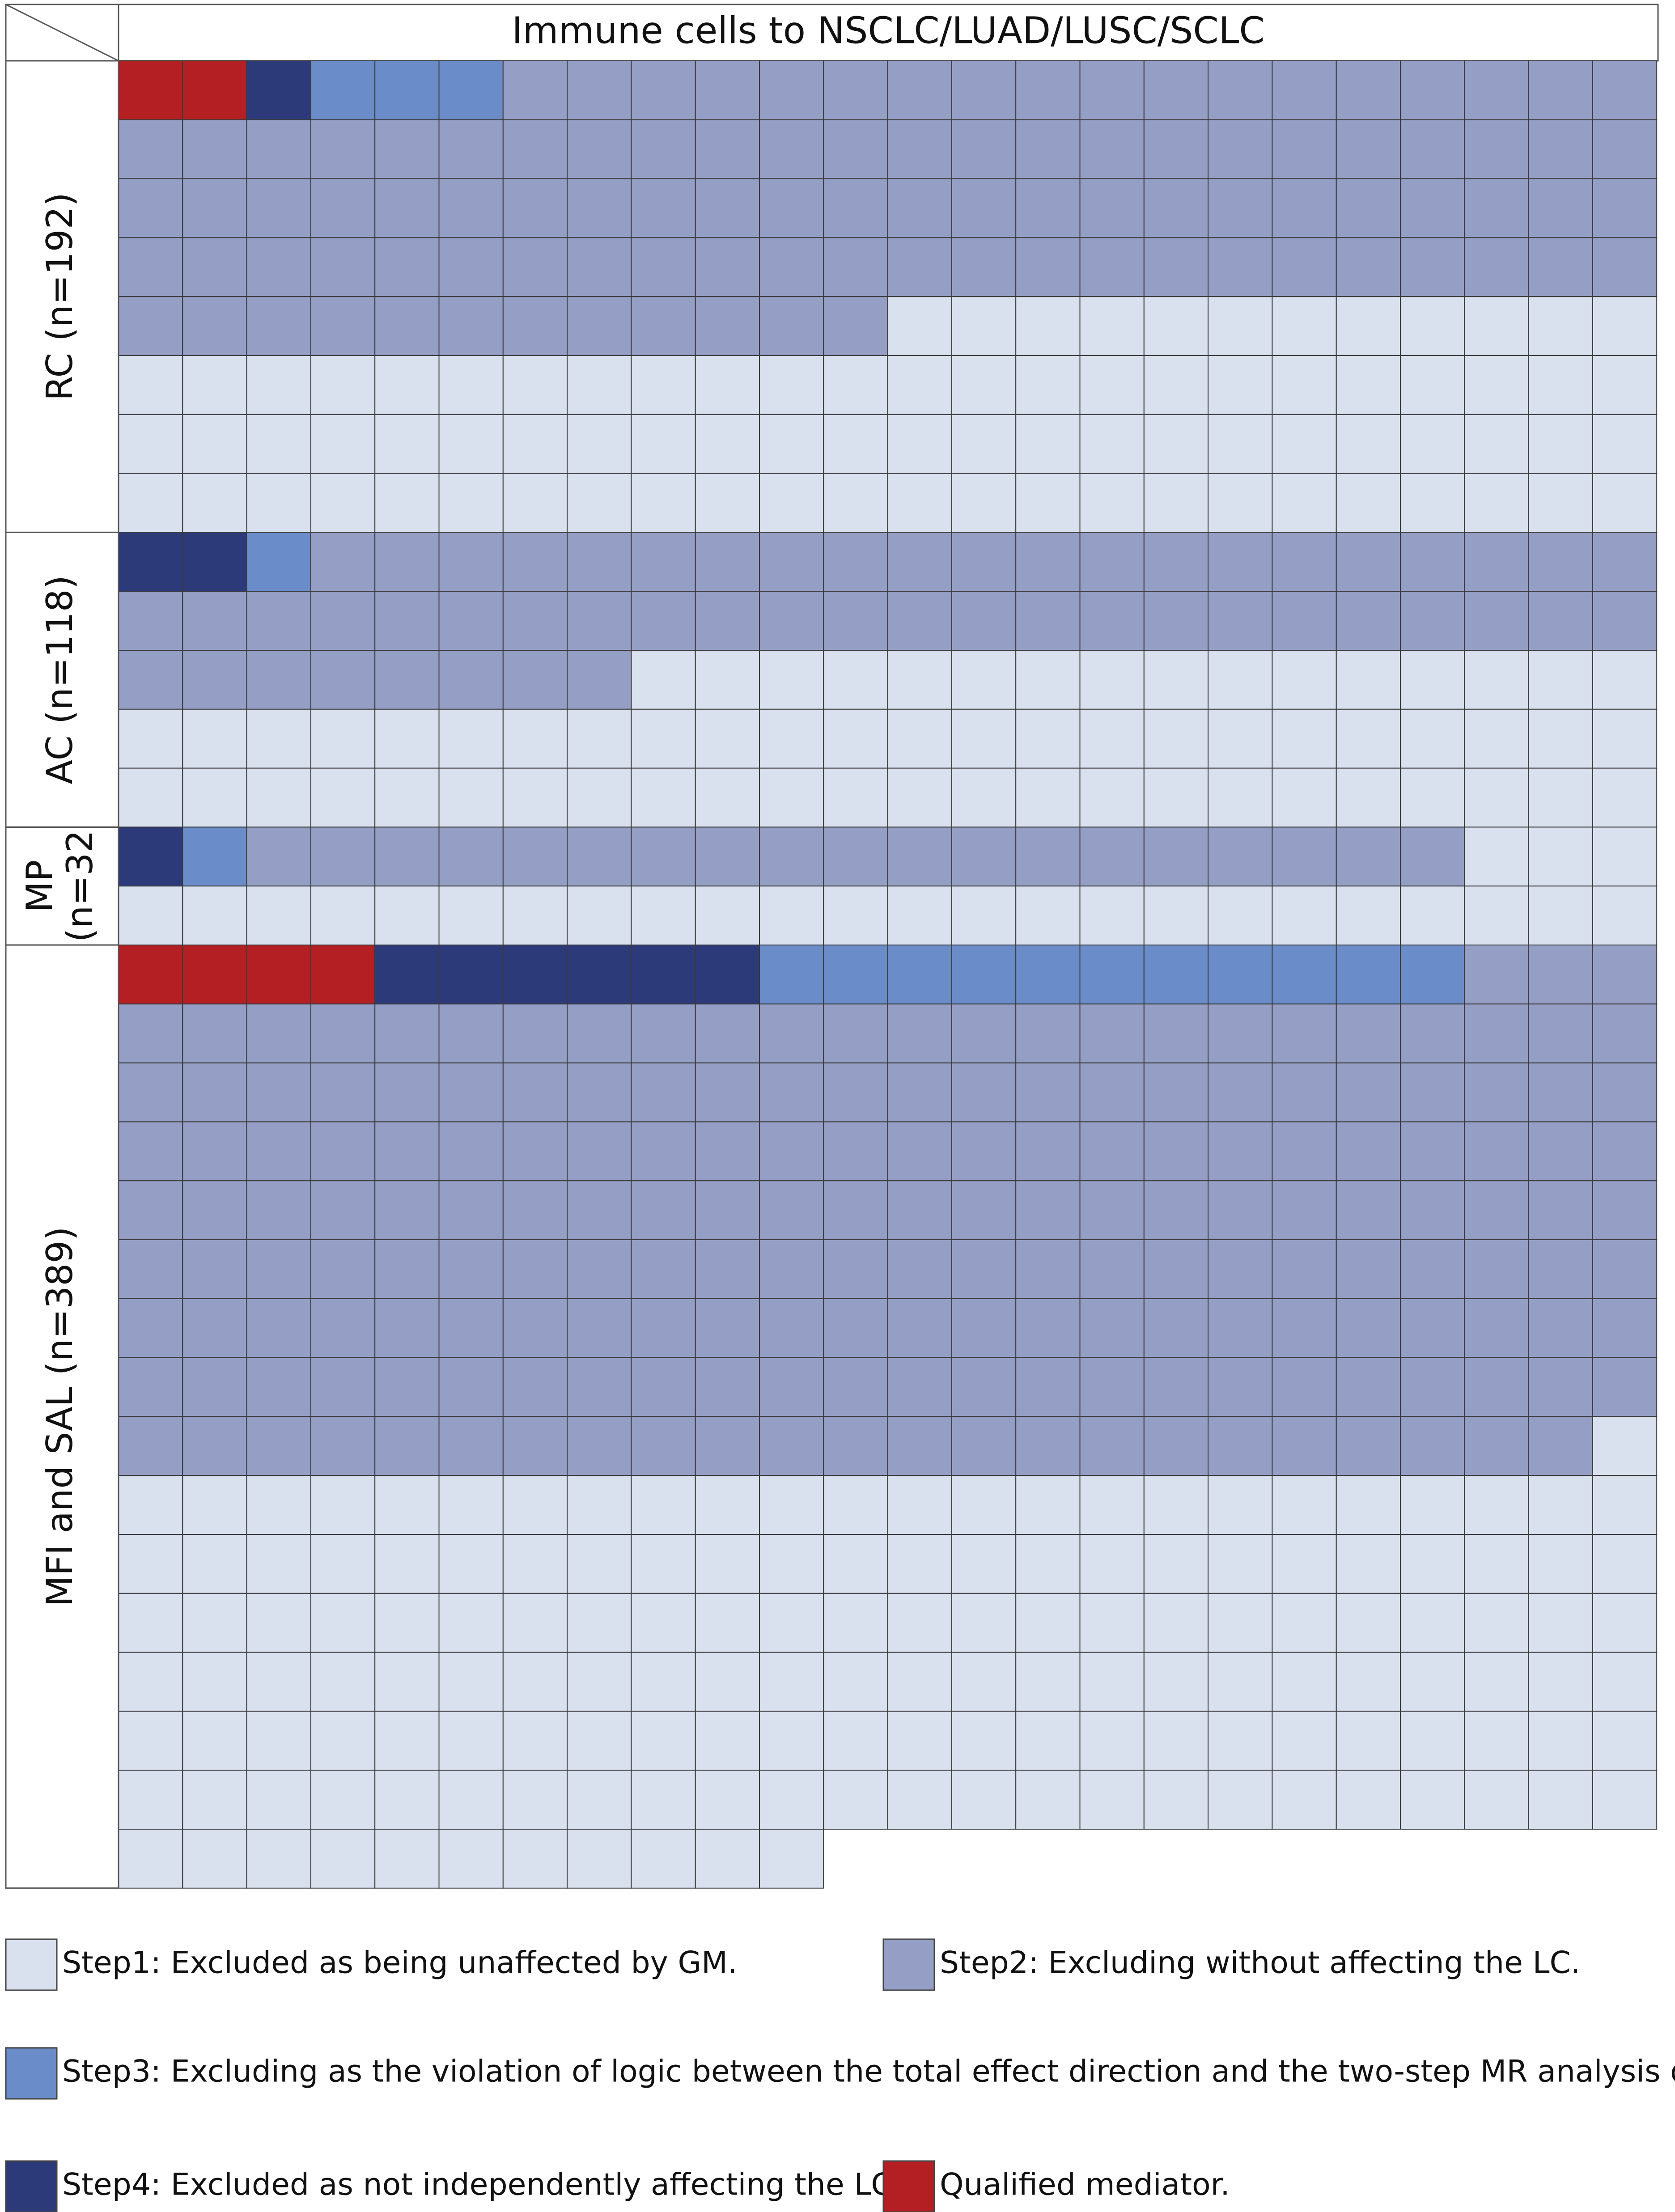 This screenshot has height=2212, width=1675. What do you see at coordinates (31, 2186) in the screenshot?
I see `legend-swatch` at bounding box center [31, 2186].